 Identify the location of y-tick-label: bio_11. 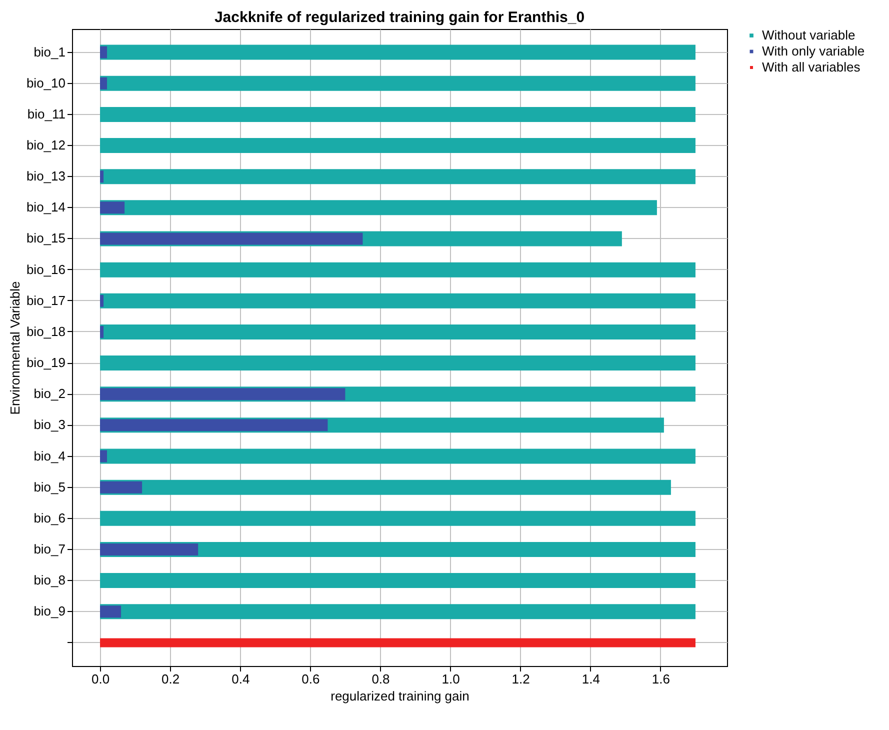
(46, 114).